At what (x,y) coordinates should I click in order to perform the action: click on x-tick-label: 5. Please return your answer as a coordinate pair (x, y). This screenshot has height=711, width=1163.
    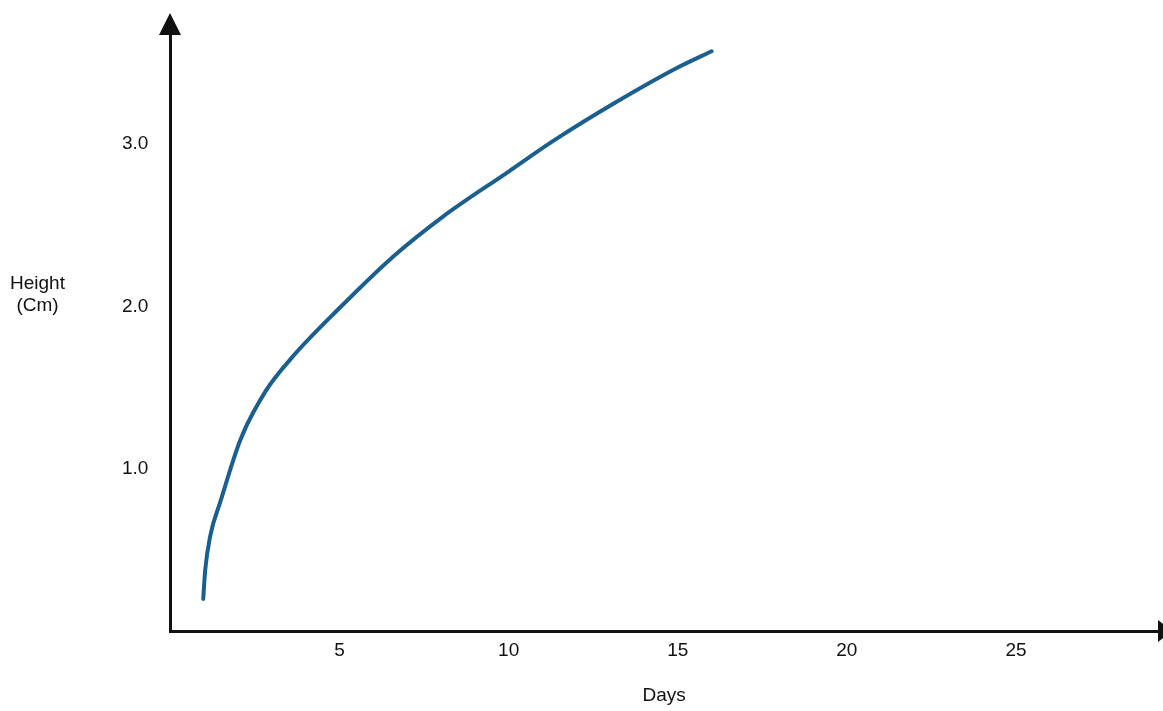
    Looking at the image, I should click on (339, 650).